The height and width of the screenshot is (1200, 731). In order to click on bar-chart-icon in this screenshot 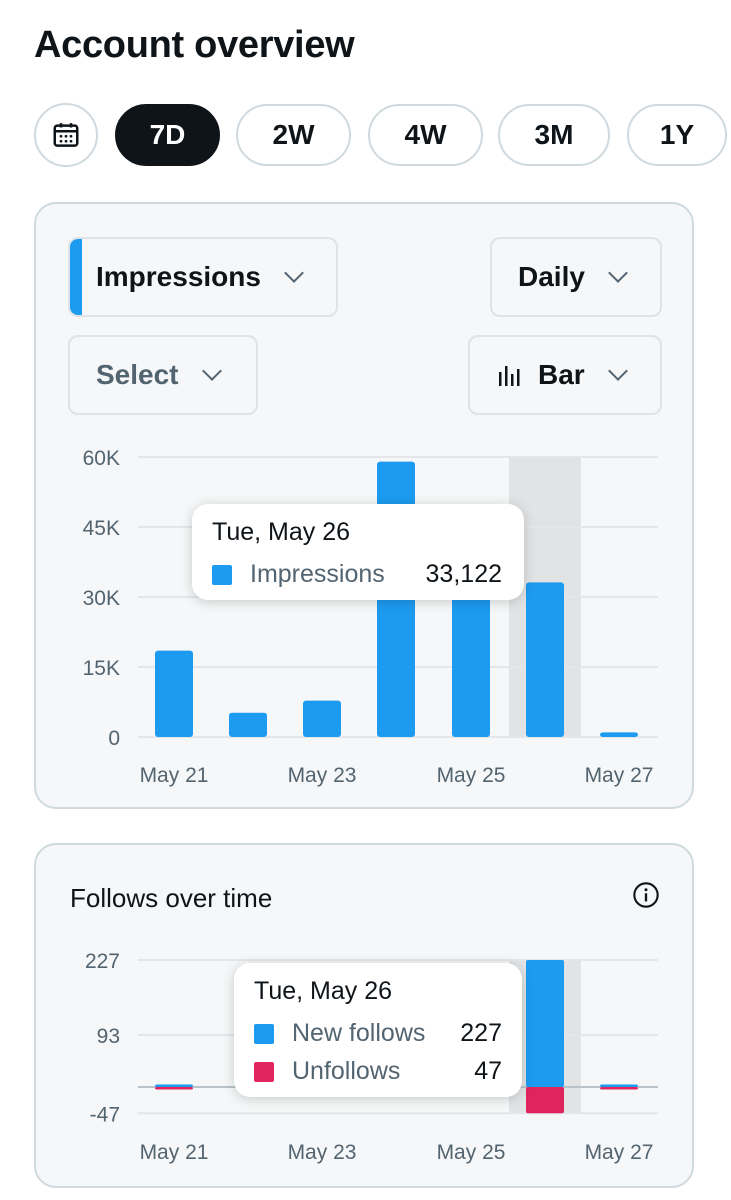, I will do `click(509, 376)`.